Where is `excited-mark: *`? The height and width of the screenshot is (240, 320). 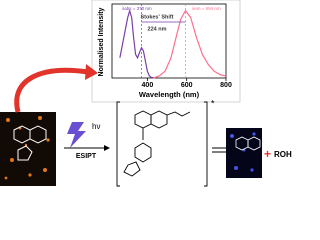 excited-mark: * is located at coordinates (213, 103).